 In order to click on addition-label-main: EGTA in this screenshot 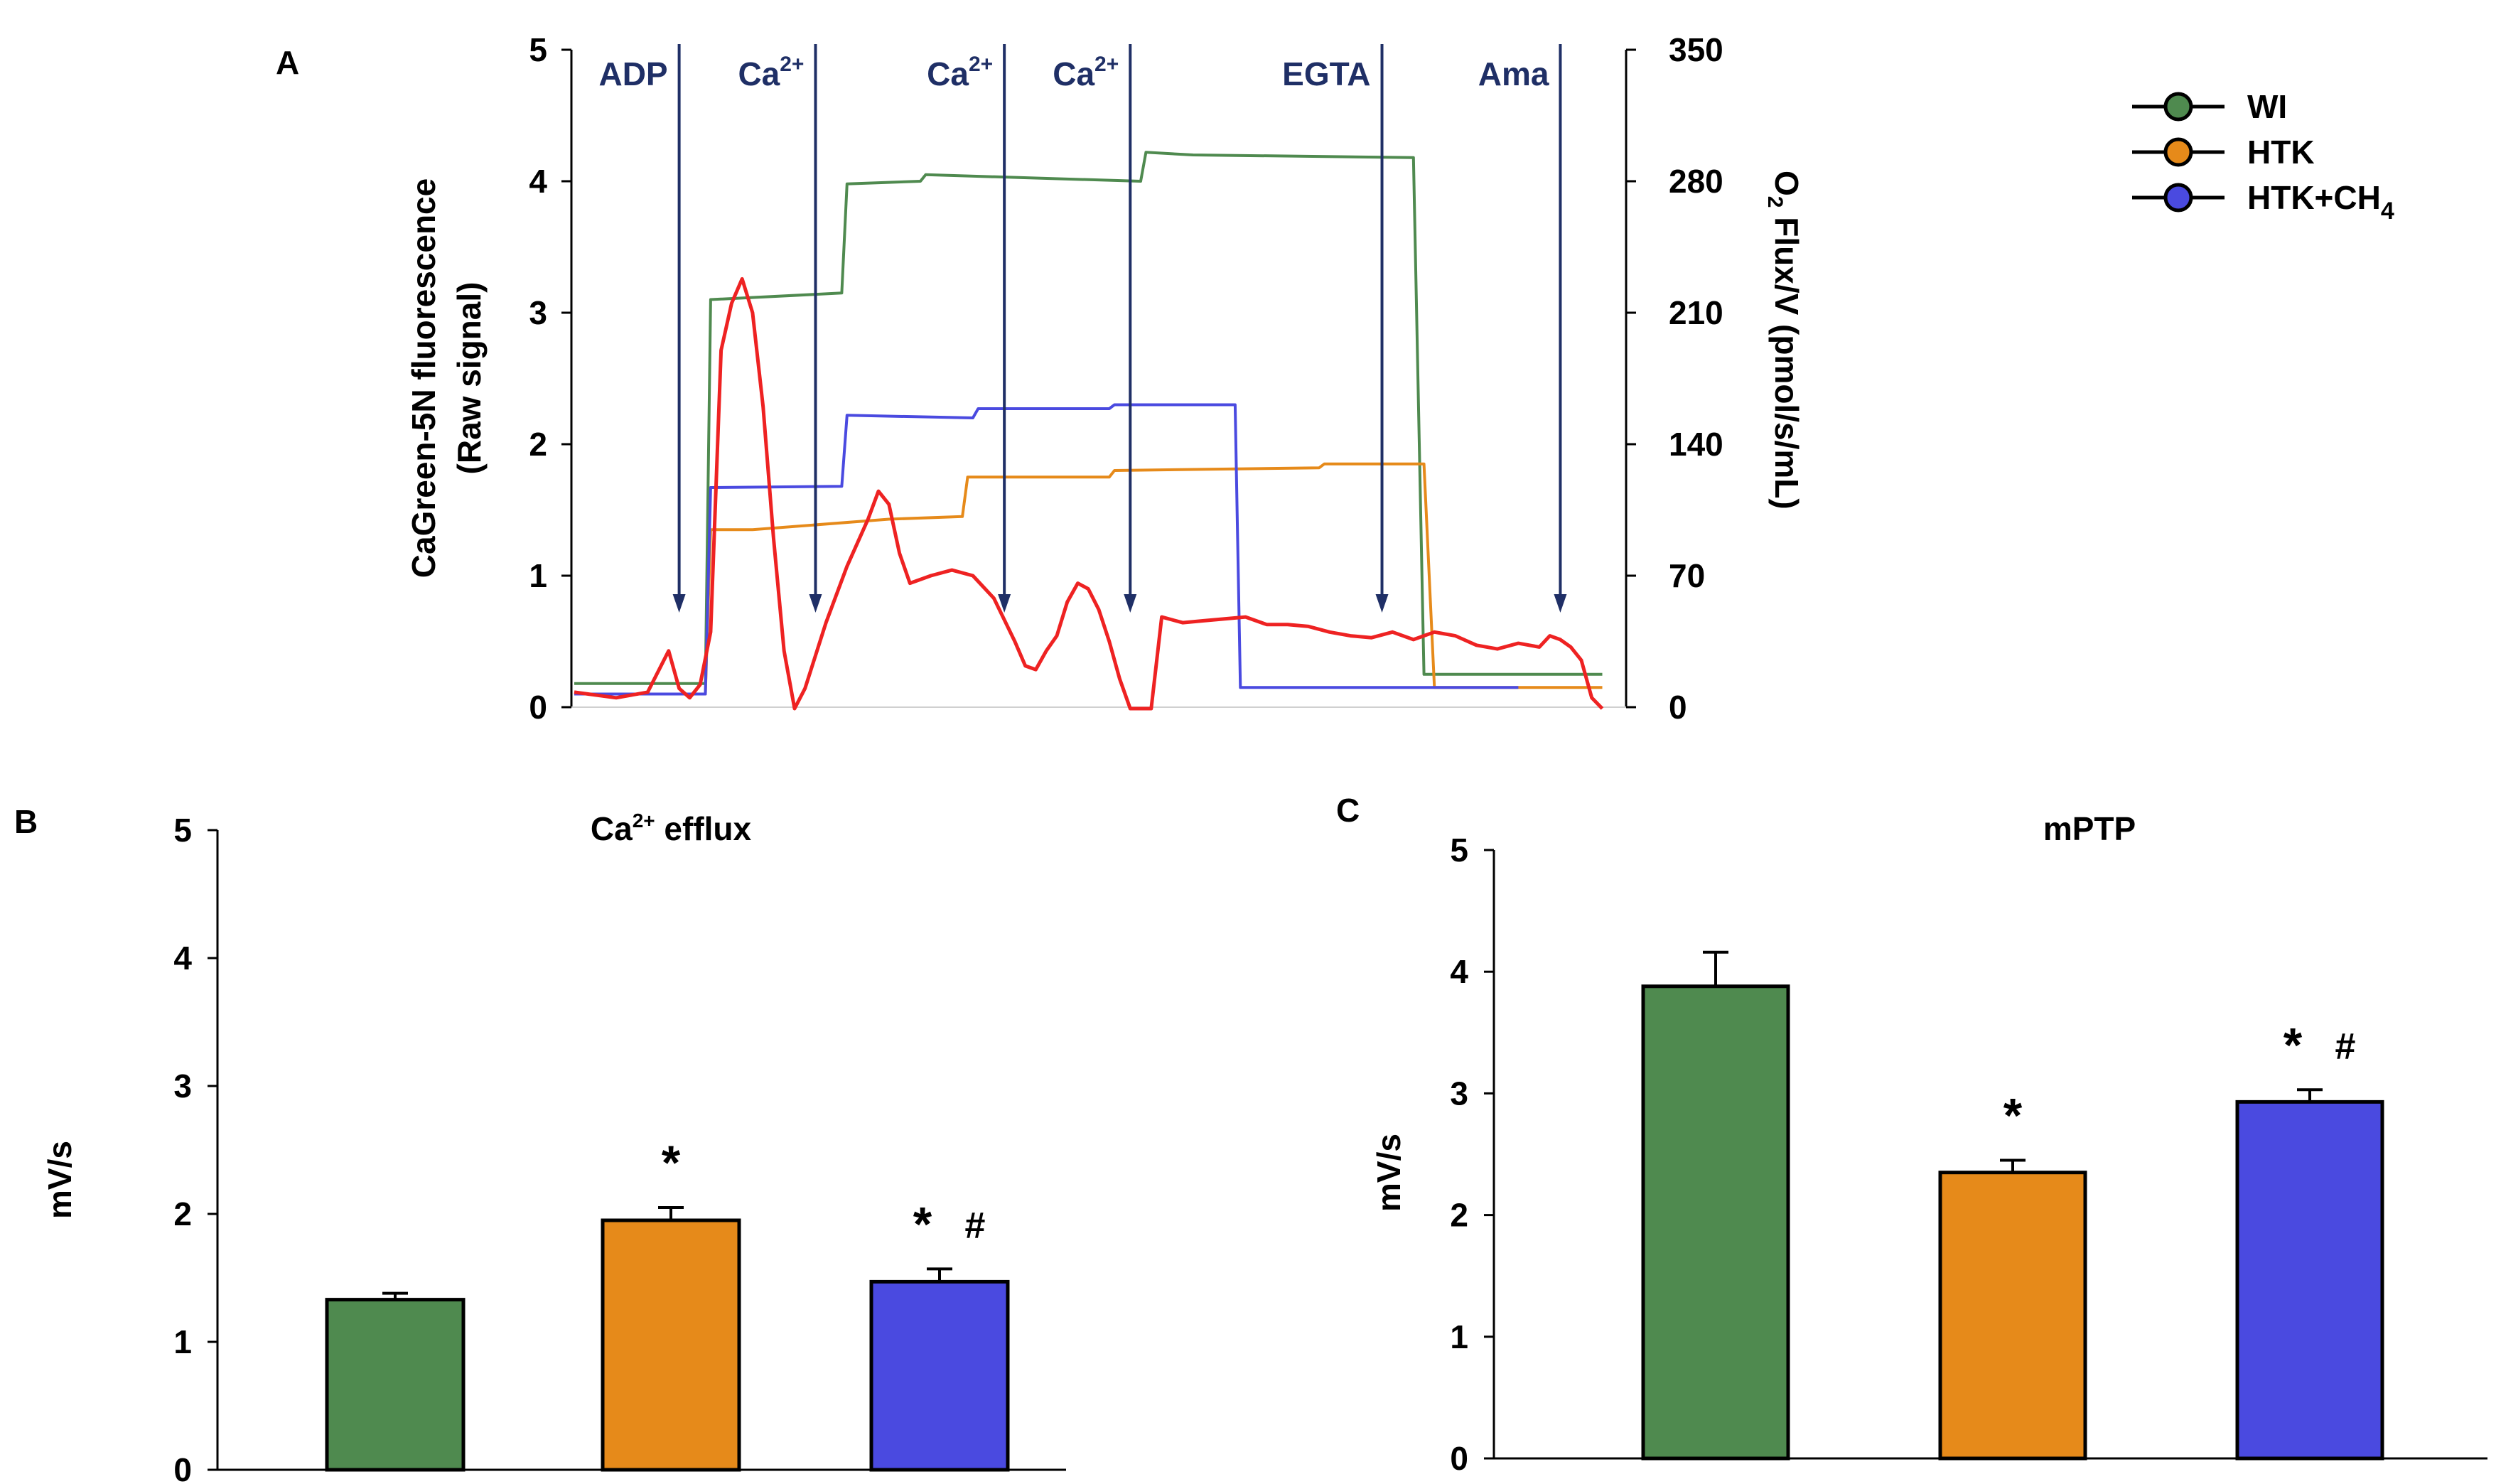, I will do `click(1326, 74)`.